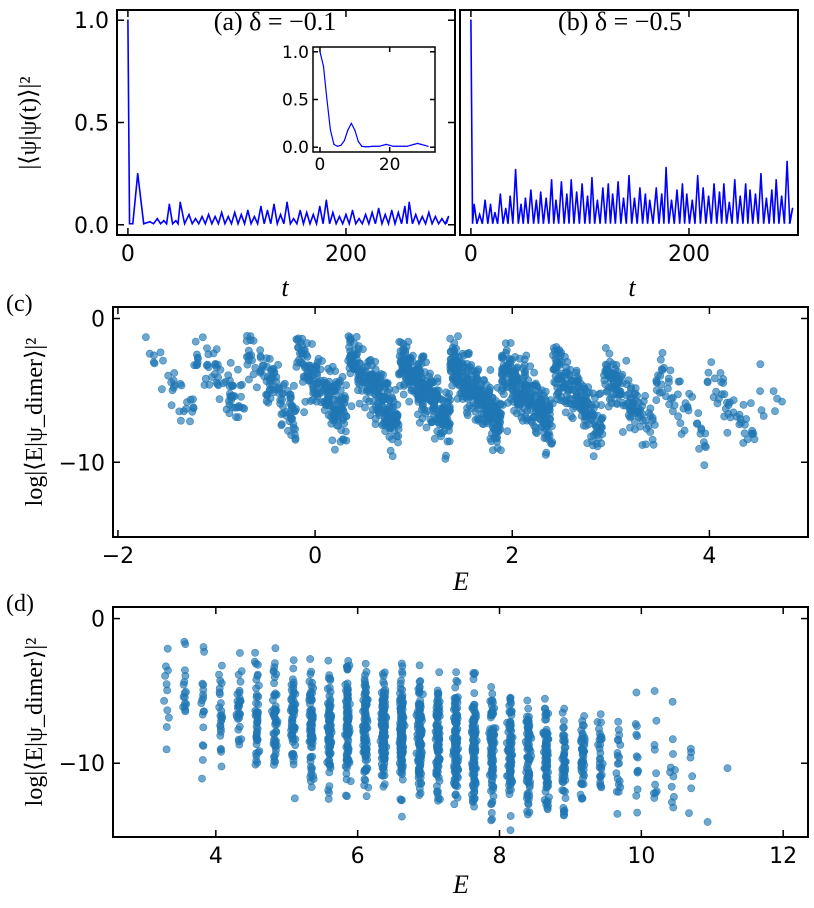 The width and height of the screenshot is (814, 908). I want to click on x-tick-label: 10, so click(641, 856).